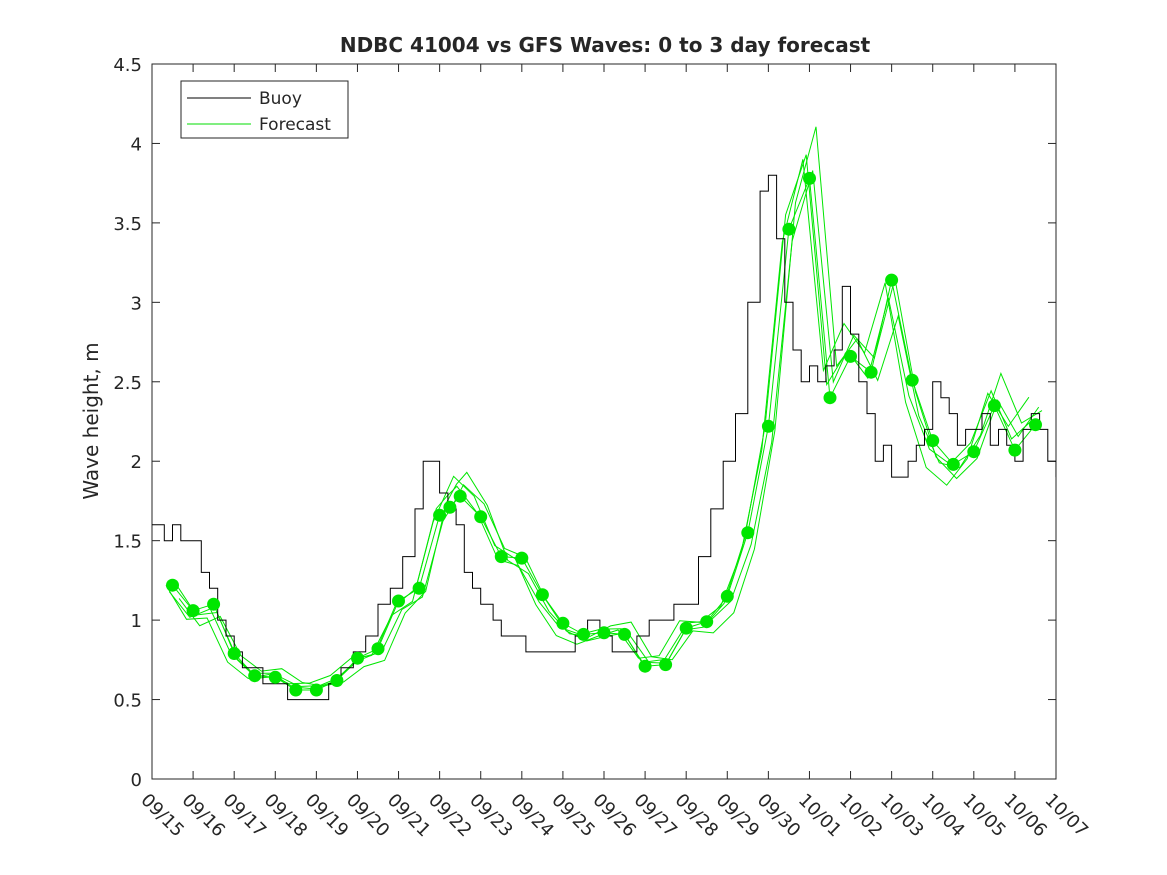  I want to click on y-tick-label: 4, so click(136, 144).